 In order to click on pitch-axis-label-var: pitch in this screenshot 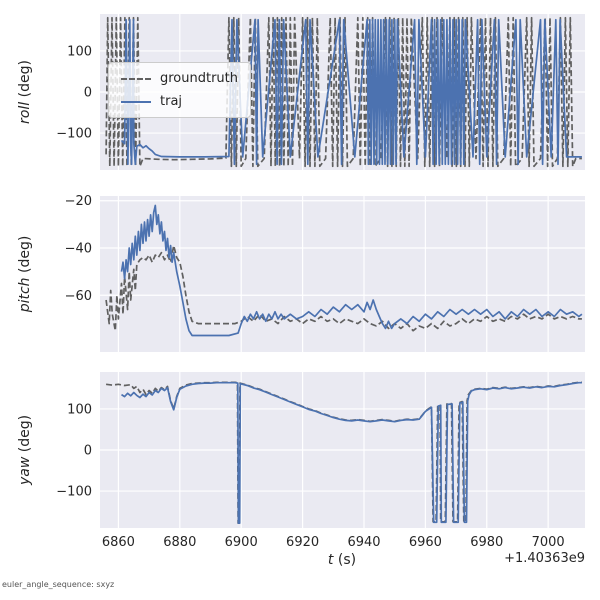, I will do `click(25, 295)`.